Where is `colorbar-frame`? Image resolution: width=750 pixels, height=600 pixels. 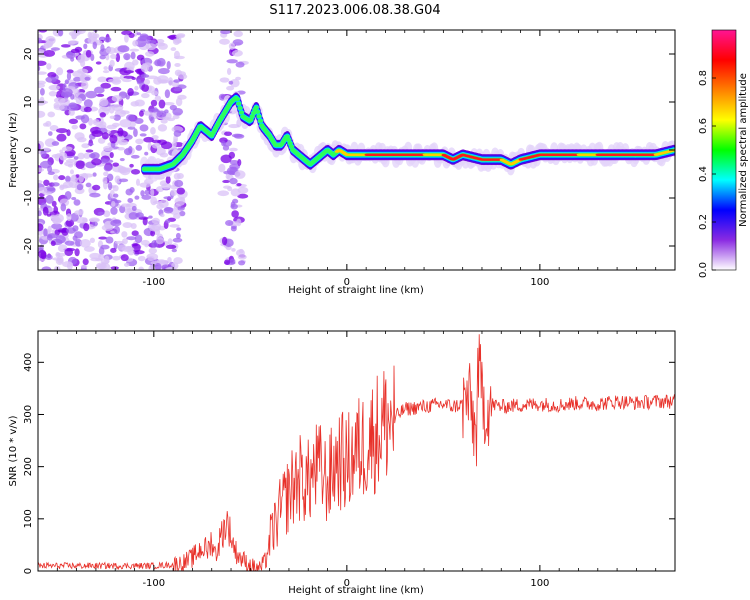
colorbar-frame is located at coordinates (724, 150).